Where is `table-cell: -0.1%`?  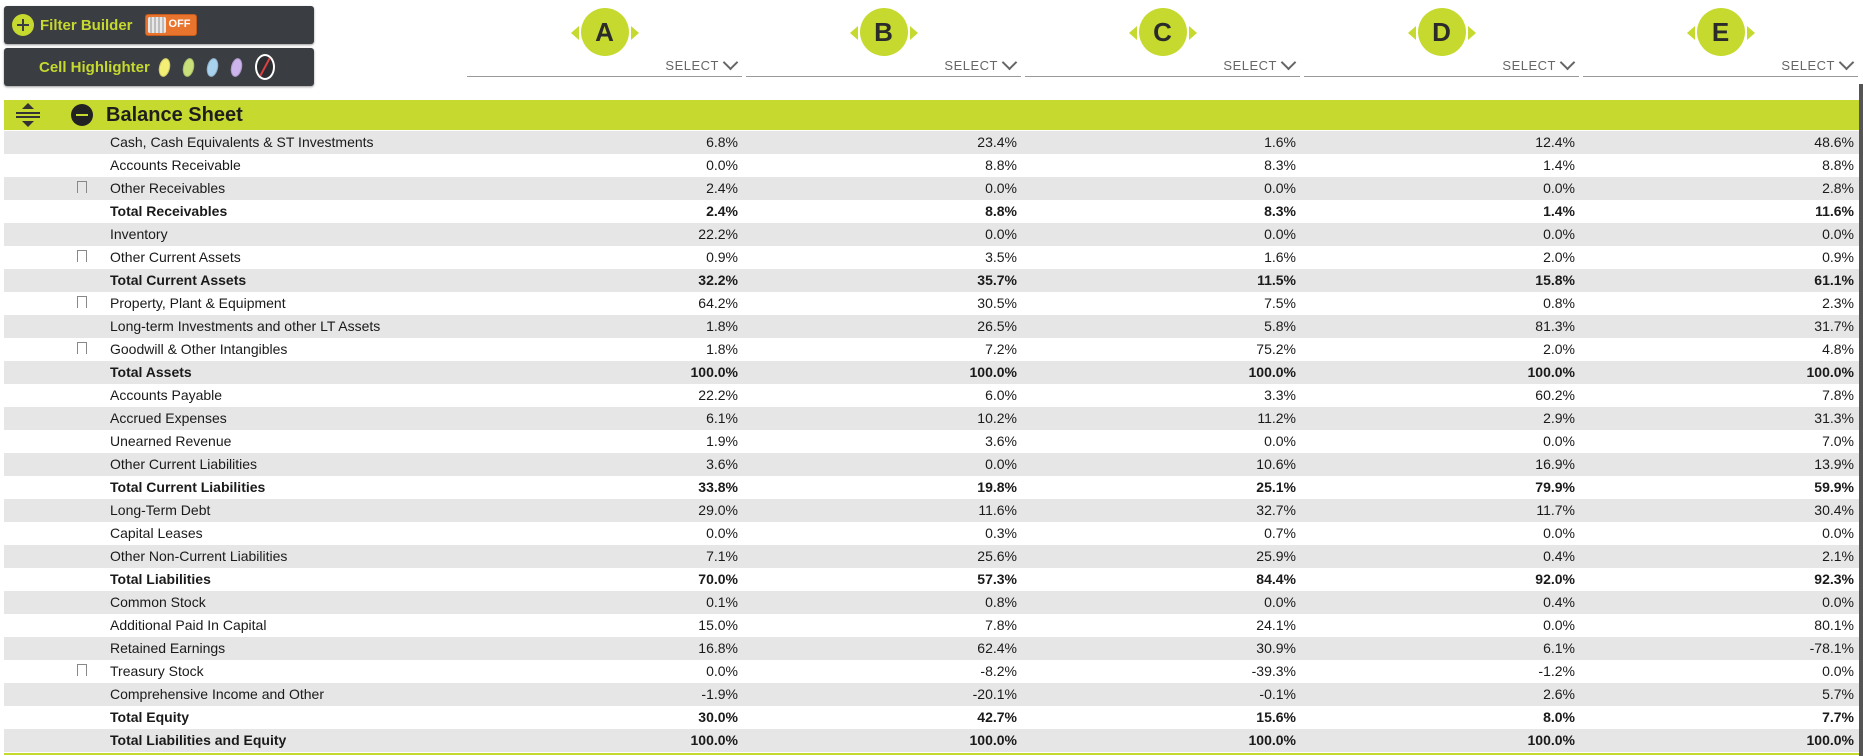
table-cell: -0.1% is located at coordinates (1277, 694).